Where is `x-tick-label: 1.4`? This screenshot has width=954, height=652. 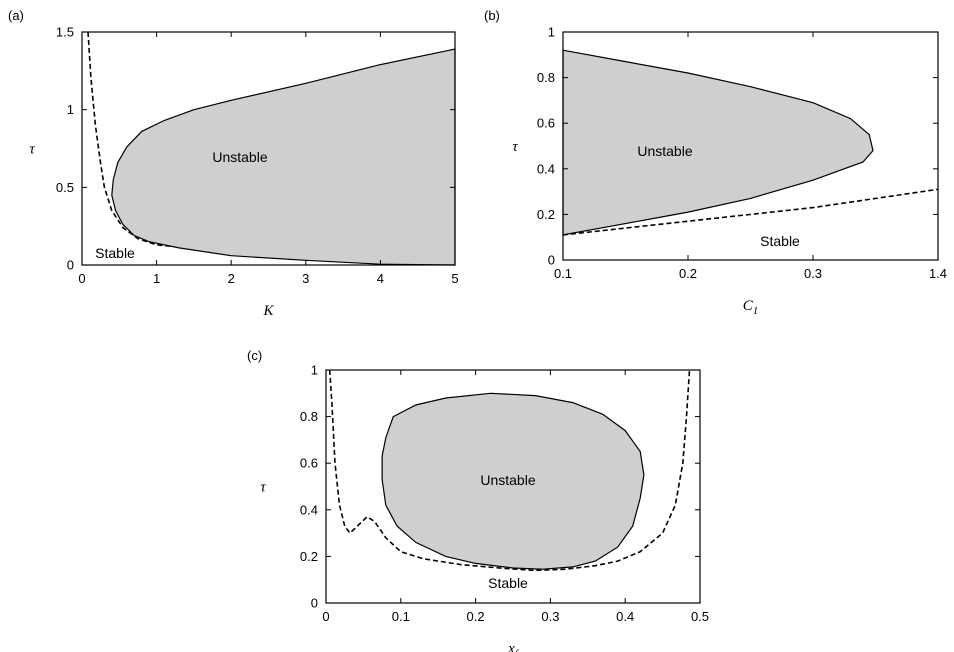 x-tick-label: 1.4 is located at coordinates (938, 273).